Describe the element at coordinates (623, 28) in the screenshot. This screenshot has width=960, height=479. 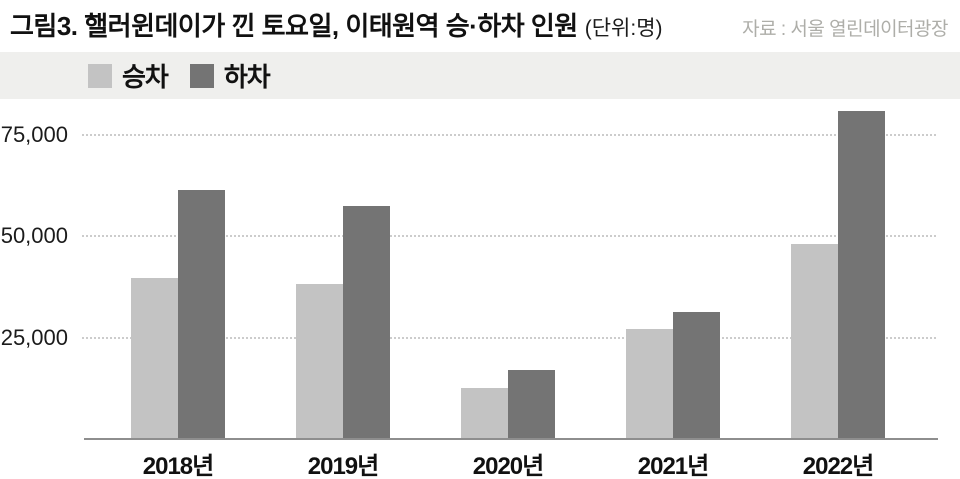
I see `unit-note: (단위:명)` at that location.